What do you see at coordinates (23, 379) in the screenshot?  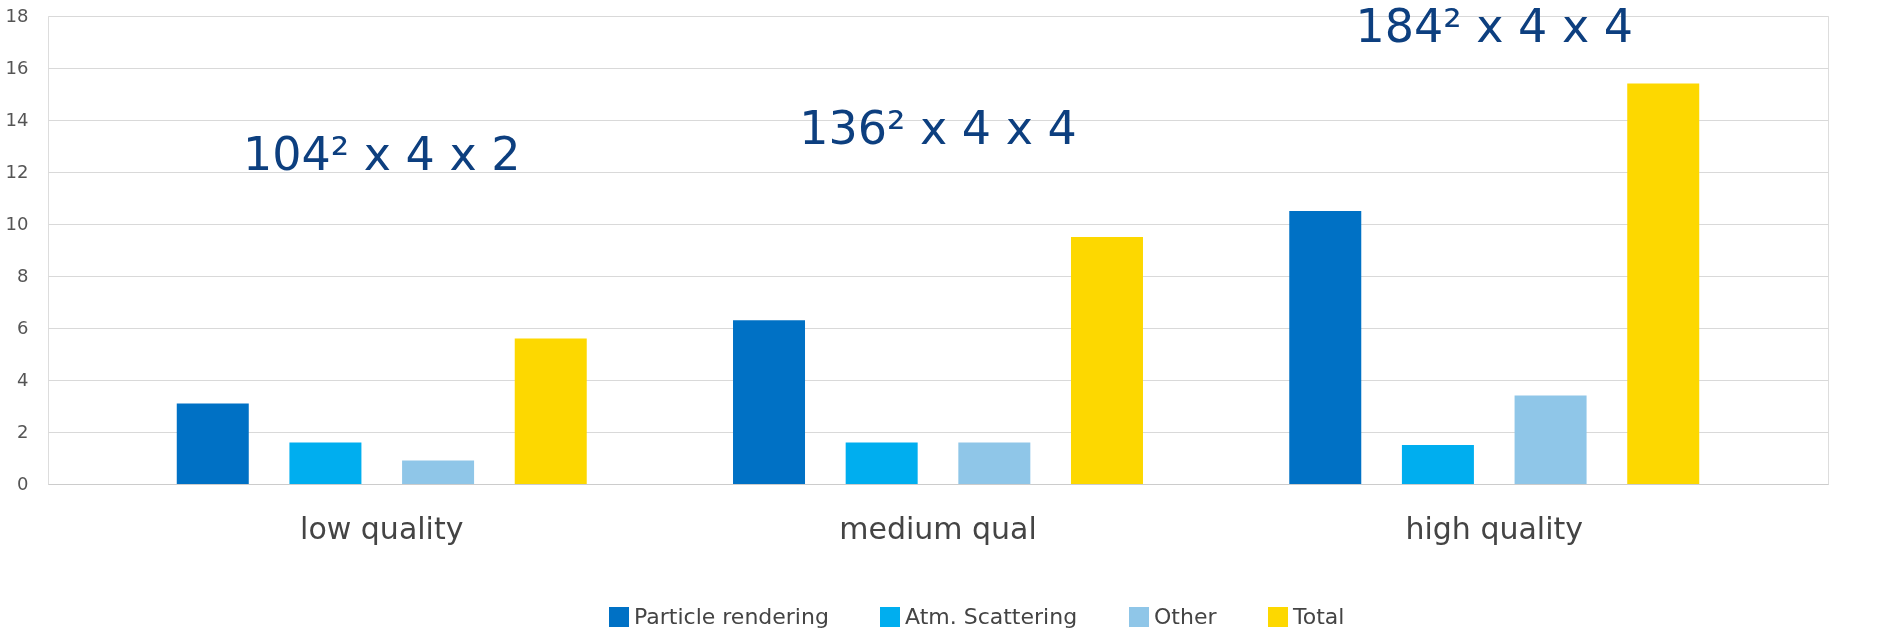 I see `y-tick-label: 4` at bounding box center [23, 379].